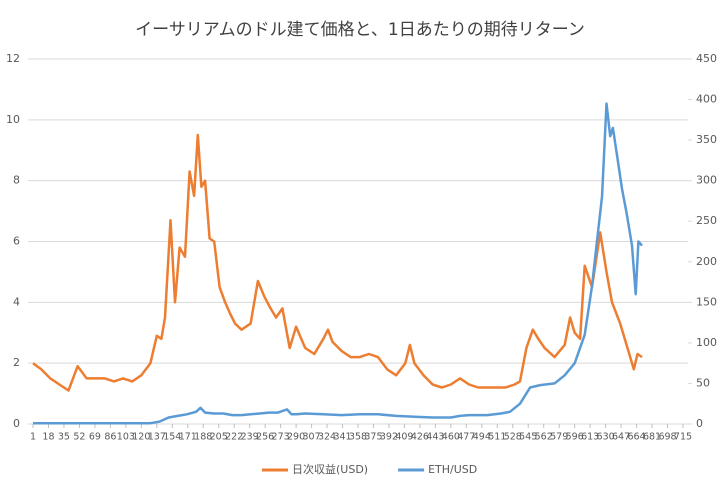 The height and width of the screenshot is (490, 719). Describe the element at coordinates (389, 437) in the screenshot. I see `x-tick-label: 392` at that location.